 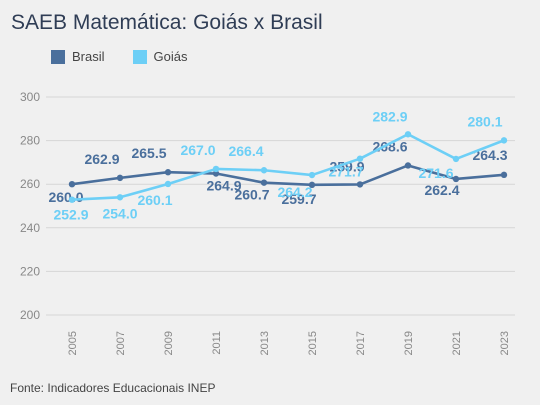 What do you see at coordinates (119, 56) in the screenshot?
I see `legend: Brasil Goiás` at bounding box center [119, 56].